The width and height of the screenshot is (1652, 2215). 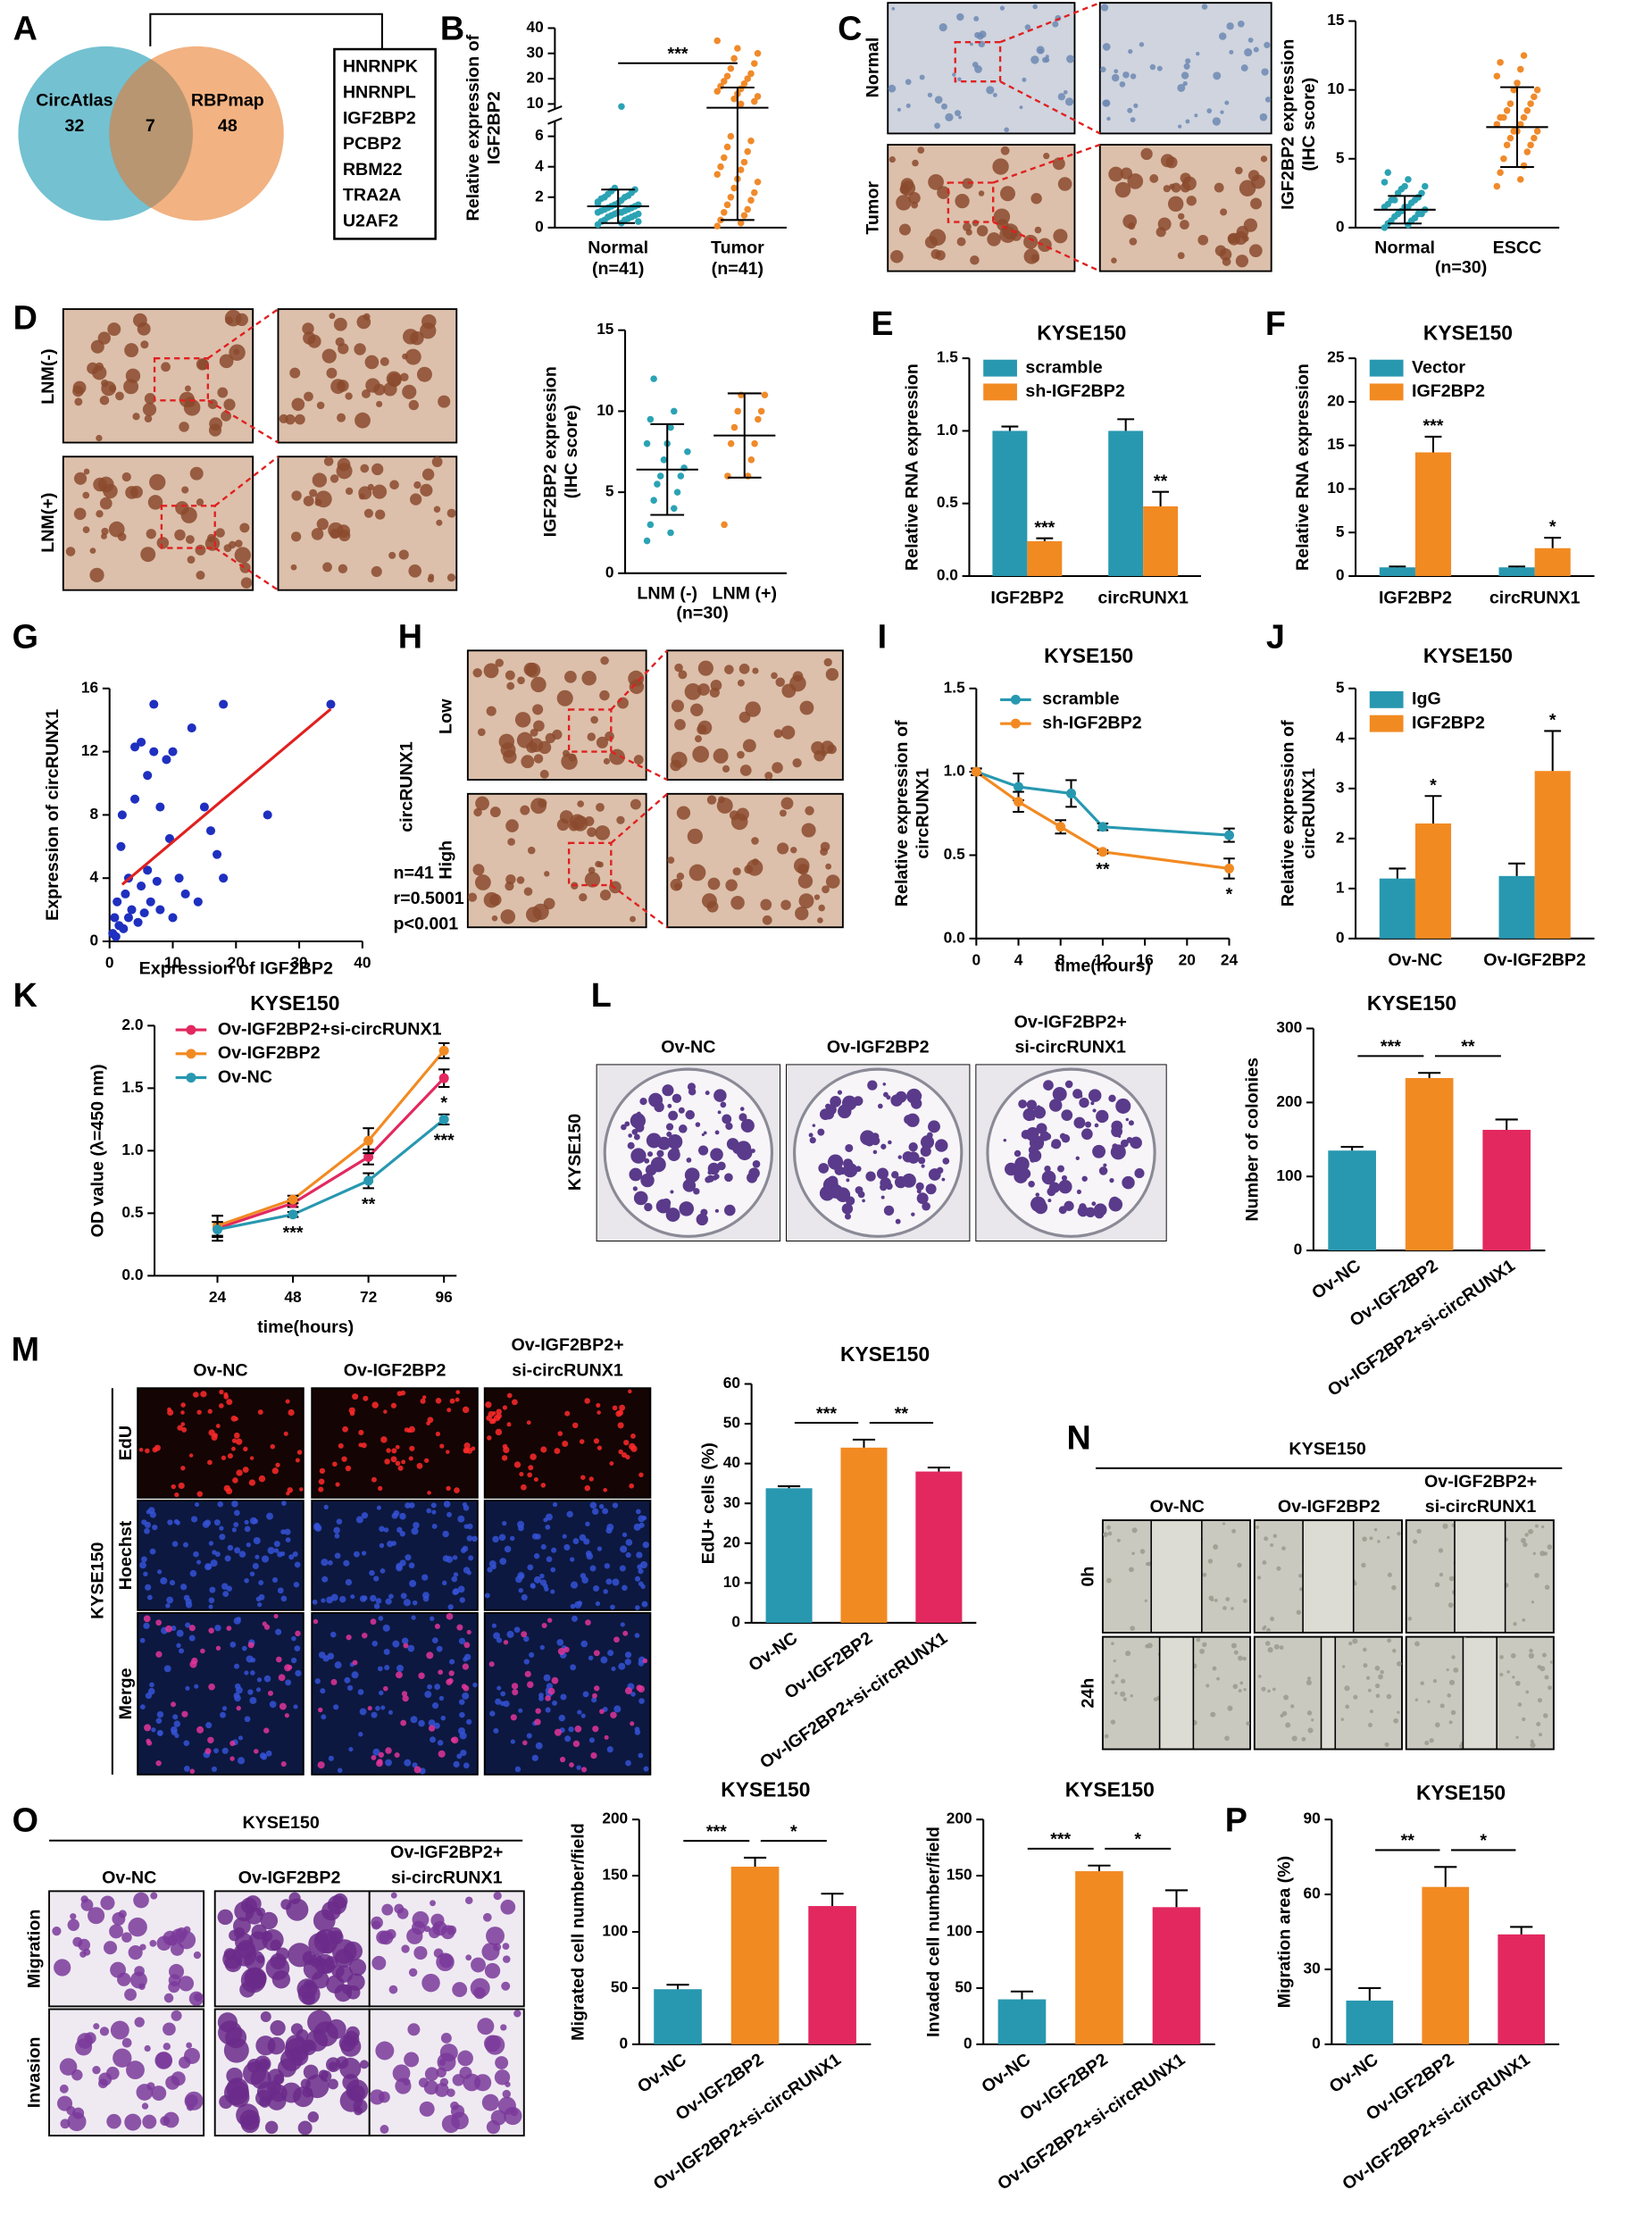 What do you see at coordinates (878, 1152) in the screenshot?
I see `dish` at bounding box center [878, 1152].